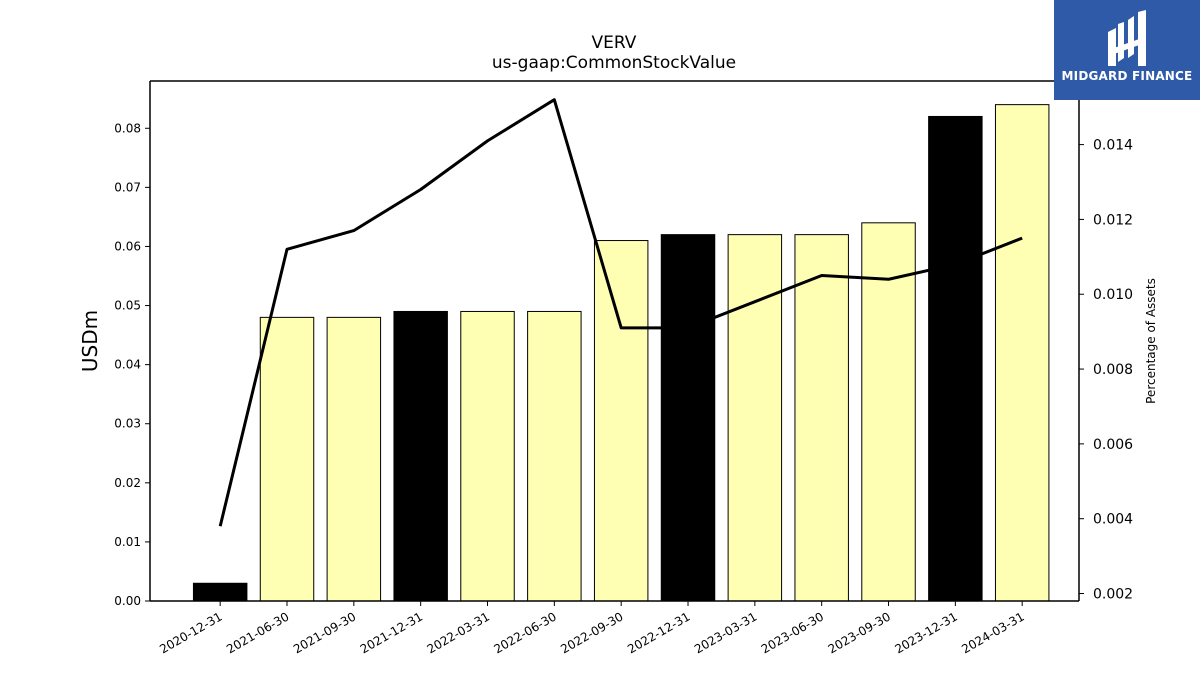 The width and height of the screenshot is (1200, 675). What do you see at coordinates (1127, 76) in the screenshot?
I see `logo-text: MIDGARD FINANCE` at bounding box center [1127, 76].